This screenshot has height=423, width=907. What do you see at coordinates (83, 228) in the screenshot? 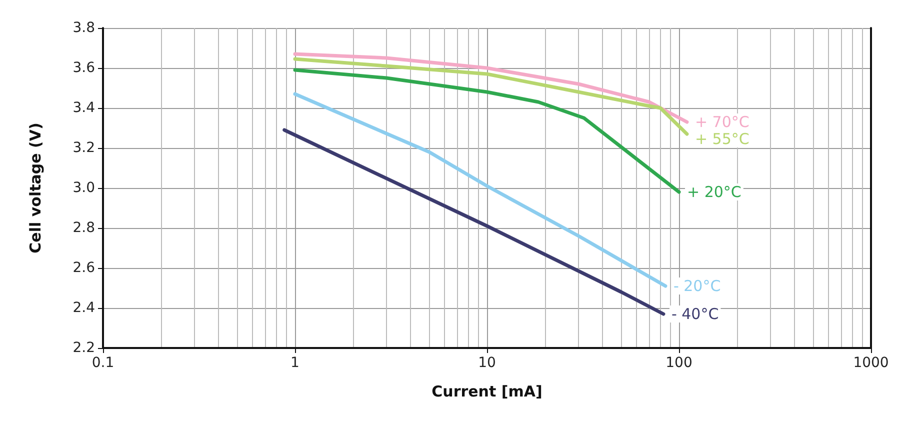
I see `y-tick-label: 2.8` at bounding box center [83, 228].